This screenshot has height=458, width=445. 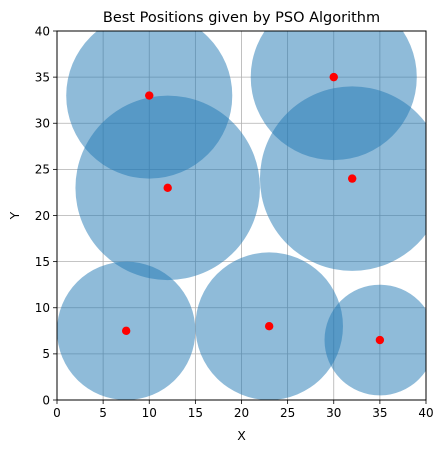 What do you see at coordinates (57, 413) in the screenshot?
I see `x-tick-label: 0` at bounding box center [57, 413].